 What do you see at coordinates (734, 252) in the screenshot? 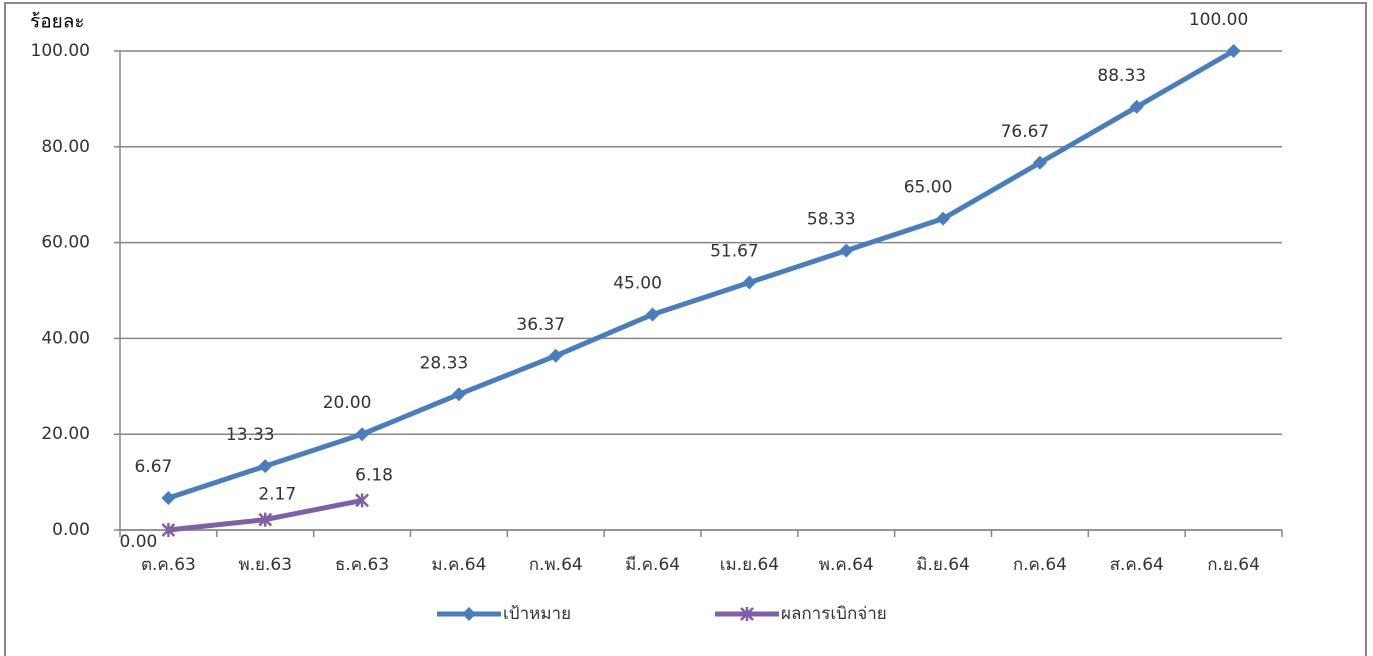
I see `data-label: 51.67` at bounding box center [734, 252].